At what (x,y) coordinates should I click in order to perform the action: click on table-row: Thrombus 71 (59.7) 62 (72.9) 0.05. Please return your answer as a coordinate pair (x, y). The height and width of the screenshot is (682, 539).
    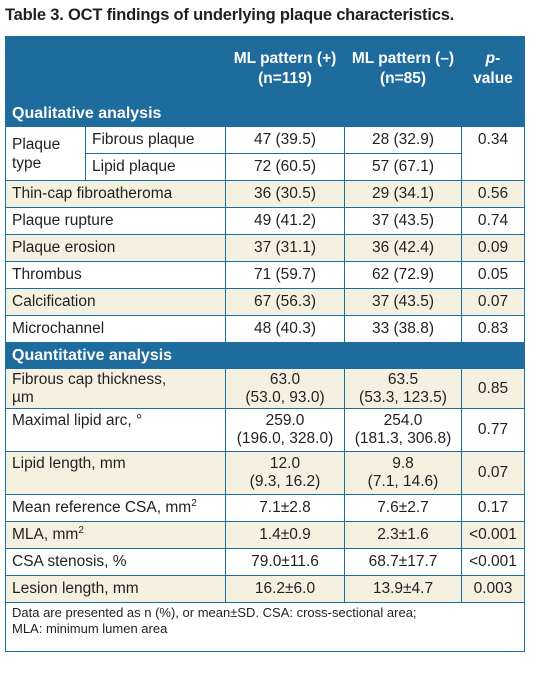
    Looking at the image, I should click on (265, 275).